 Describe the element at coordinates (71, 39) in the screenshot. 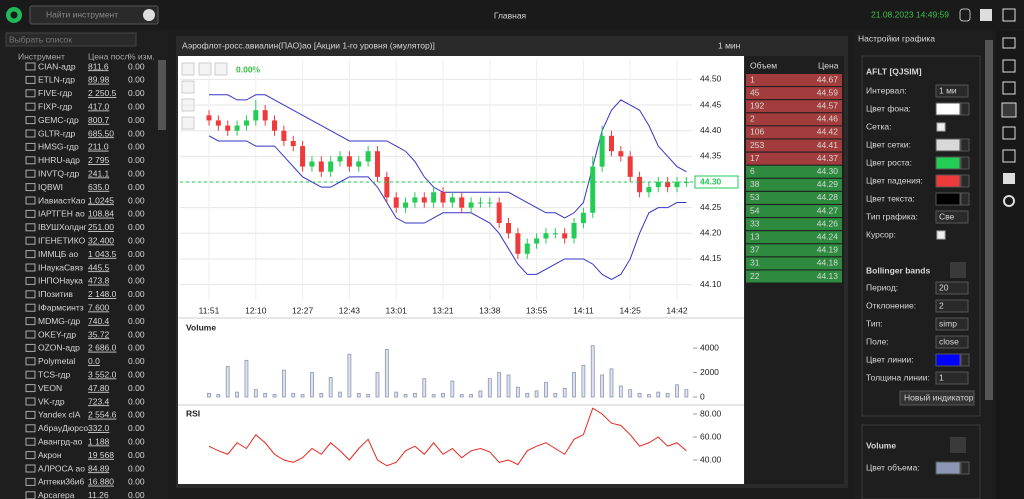

I see `filter-box` at that location.